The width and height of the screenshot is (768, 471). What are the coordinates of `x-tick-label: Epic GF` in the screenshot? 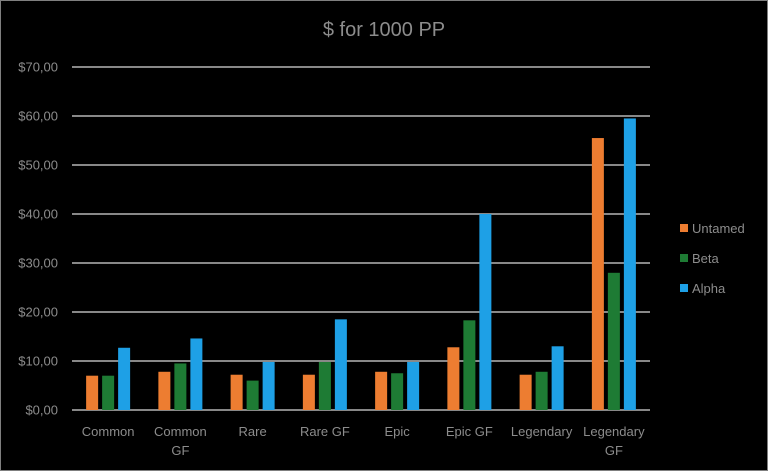 It's located at (469, 431).